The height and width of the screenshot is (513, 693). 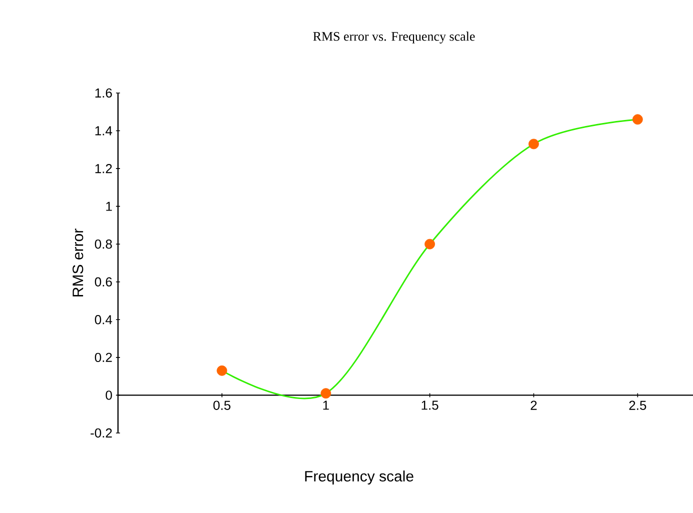 What do you see at coordinates (103, 244) in the screenshot?
I see `y-tick-label: 0.8` at bounding box center [103, 244].